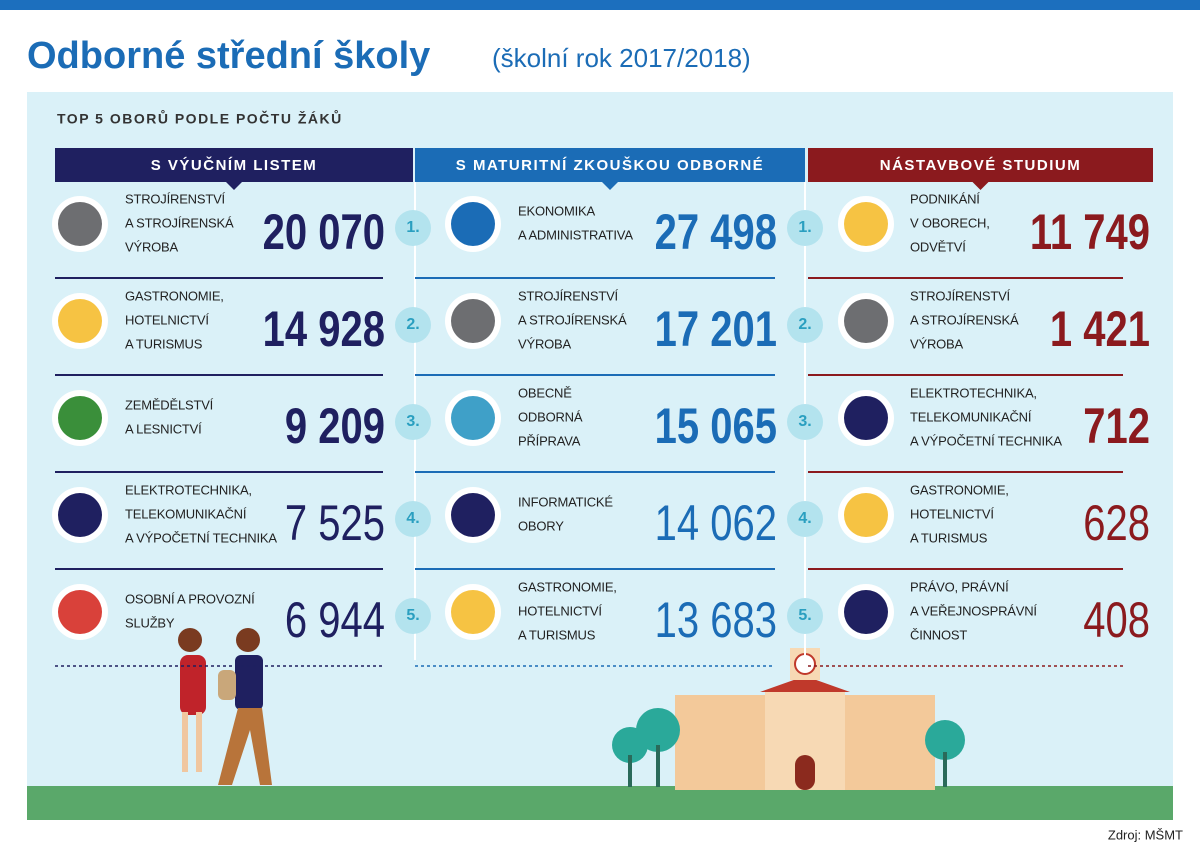 This screenshot has width=1200, height=848. I want to click on column-title: S MATURITNÍ ZKOUŠKOU ODBORNÉ, so click(610, 165).